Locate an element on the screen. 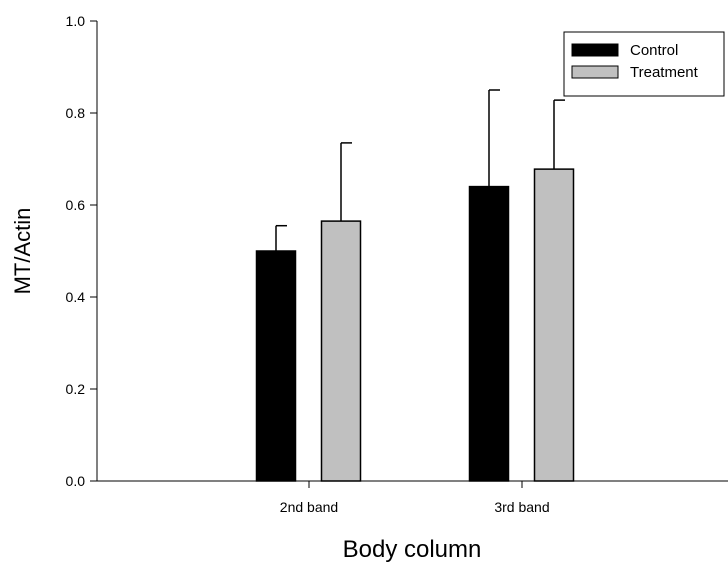 This screenshot has width=728, height=575. legend-swatch-control is located at coordinates (595, 50).